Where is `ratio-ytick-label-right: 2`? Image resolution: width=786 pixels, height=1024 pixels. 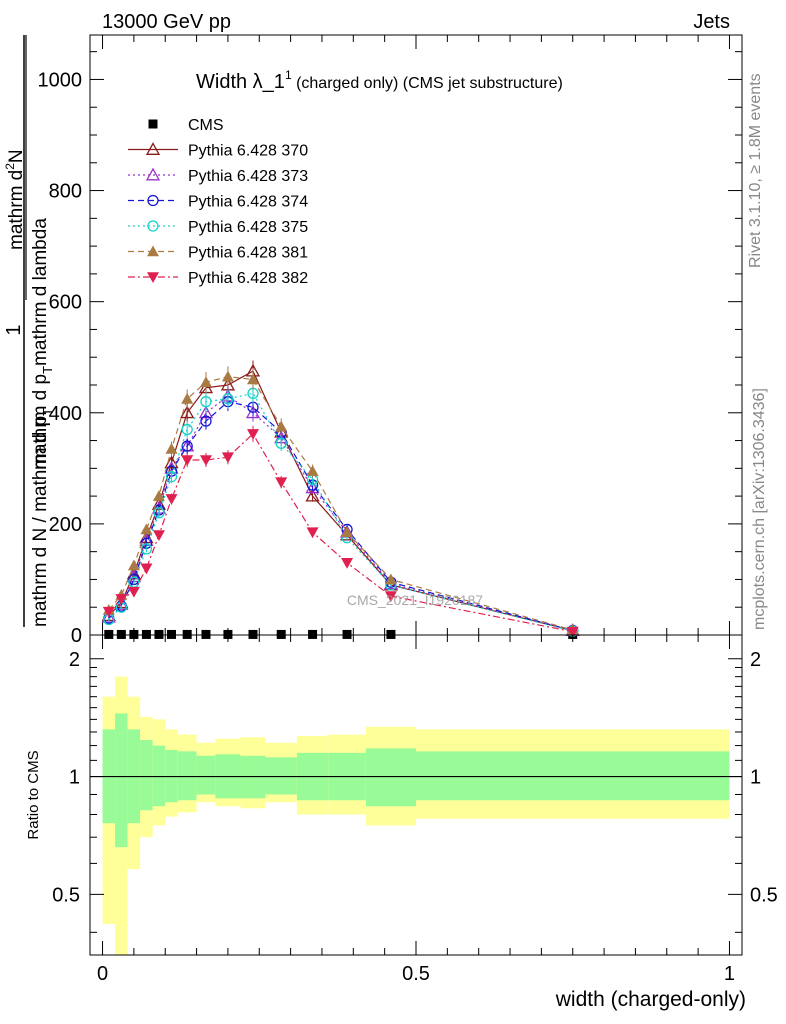
ratio-ytick-label-right: 2 is located at coordinates (755, 660).